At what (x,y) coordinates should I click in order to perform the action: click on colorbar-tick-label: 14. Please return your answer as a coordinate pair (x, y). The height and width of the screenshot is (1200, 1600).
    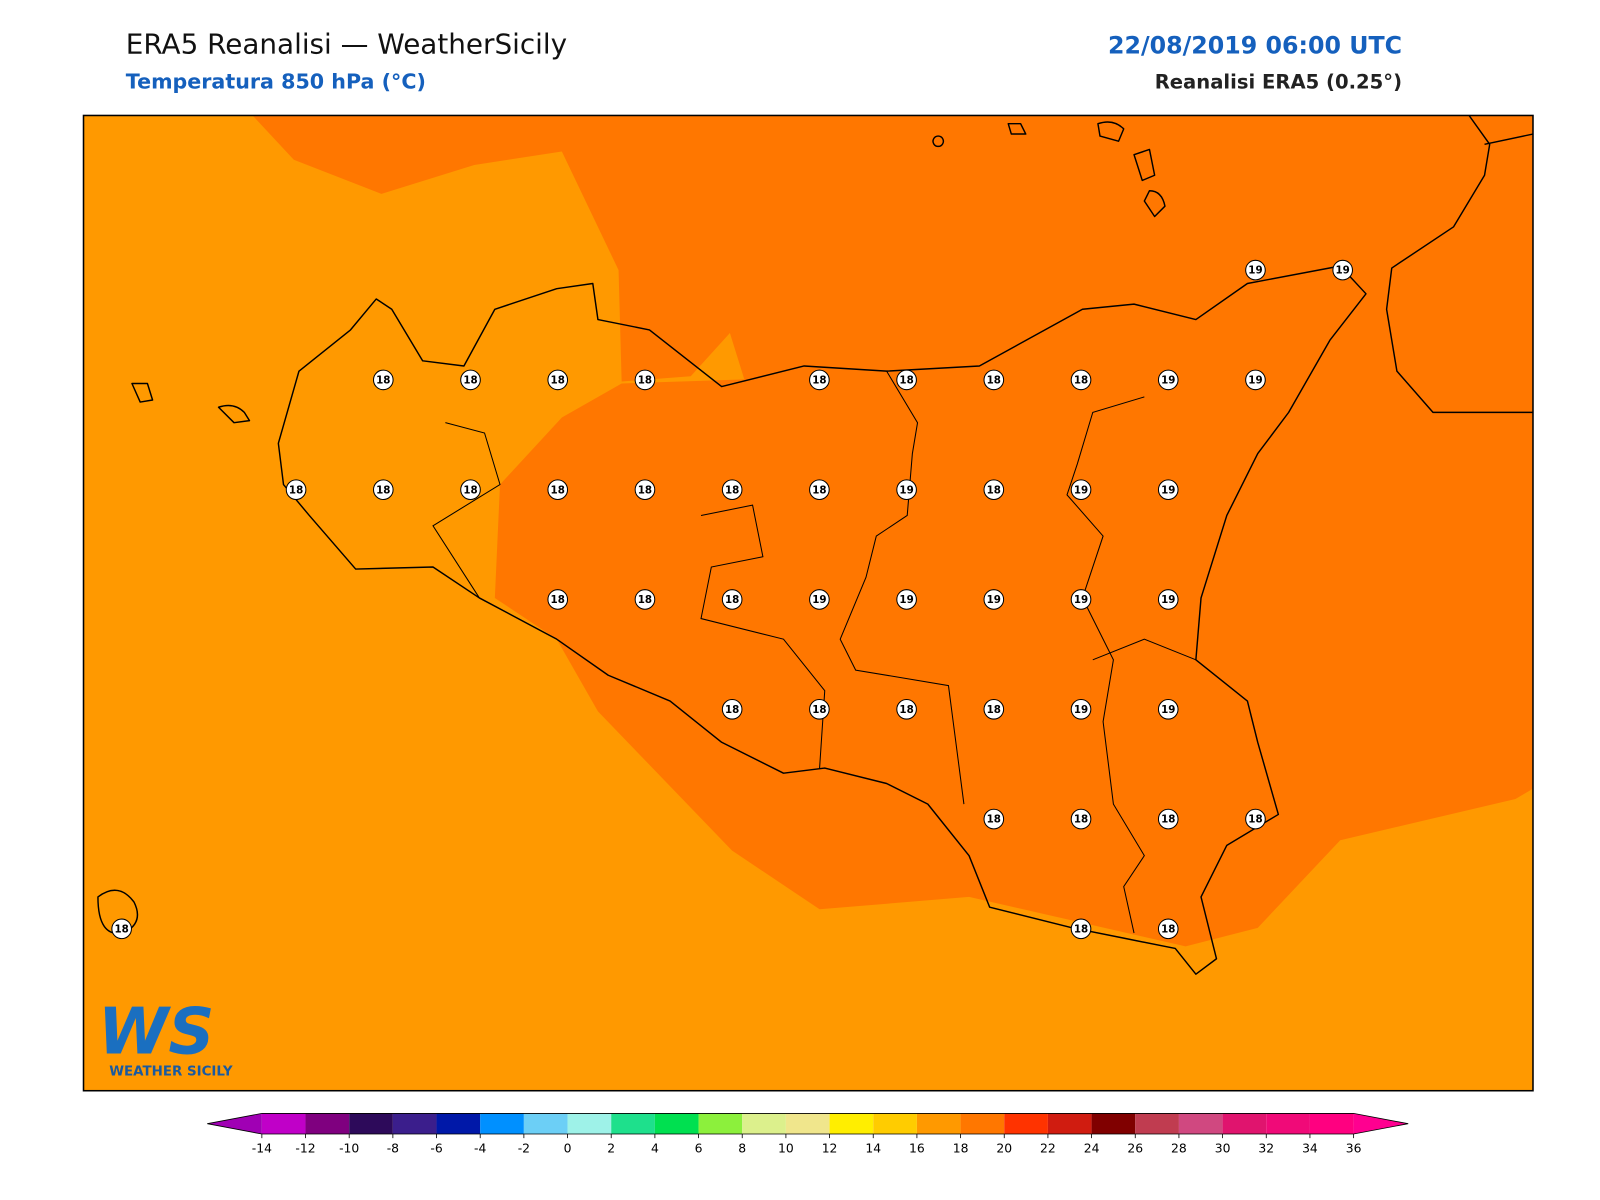
    Looking at the image, I should click on (873, 1149).